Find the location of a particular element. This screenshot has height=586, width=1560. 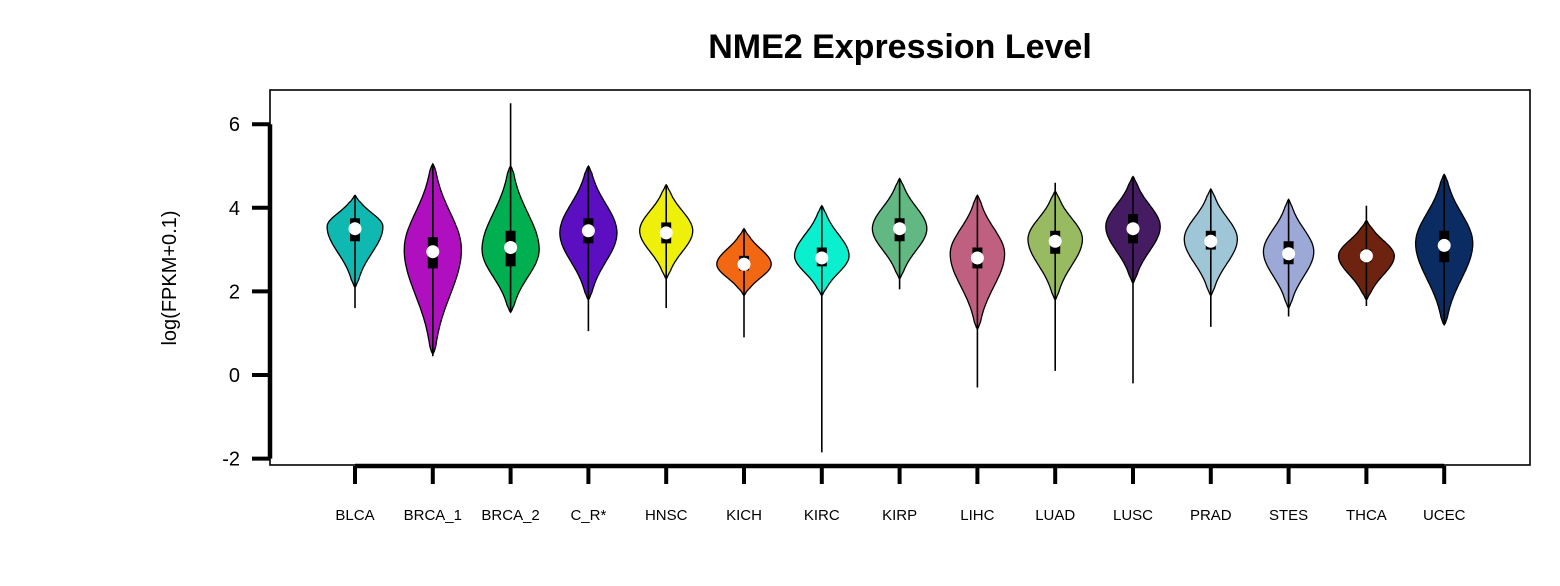

x-tick-label: BRCA_2 is located at coordinates (510, 515).